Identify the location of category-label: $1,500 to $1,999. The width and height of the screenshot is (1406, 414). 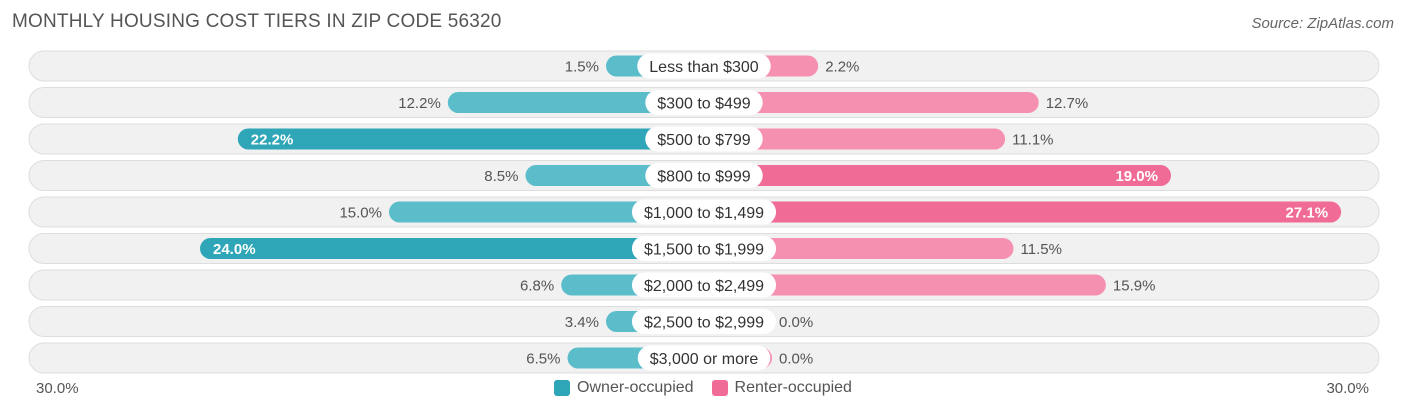
(704, 250).